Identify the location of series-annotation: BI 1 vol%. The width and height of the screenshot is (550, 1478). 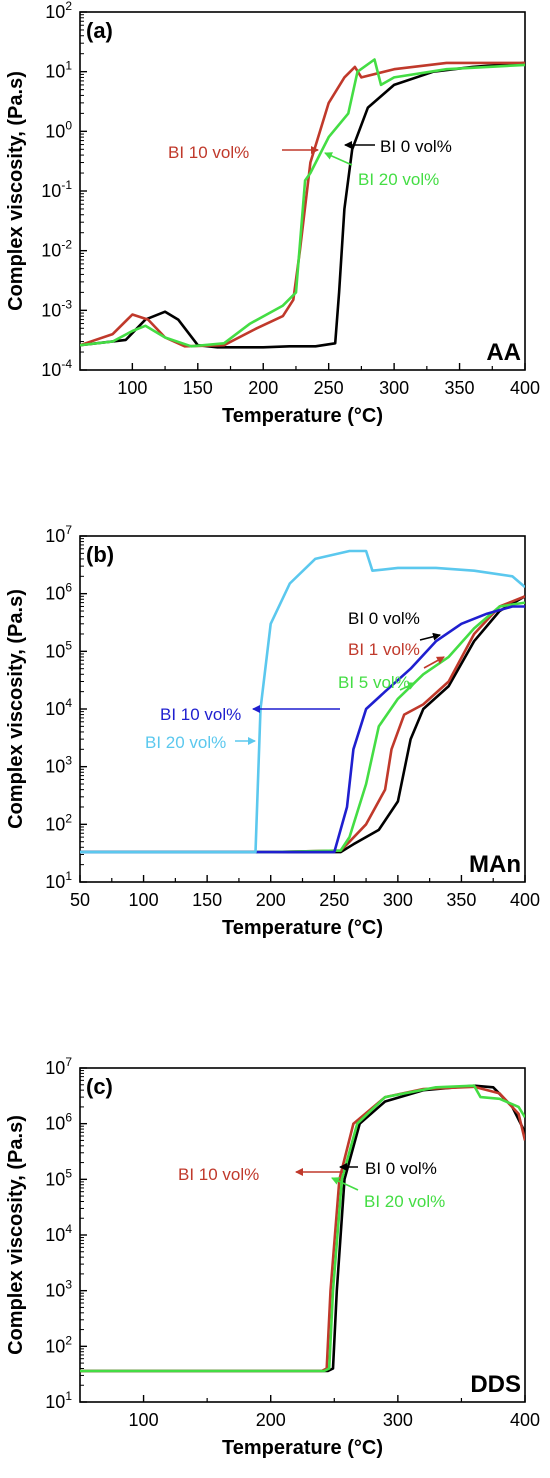
(384, 649).